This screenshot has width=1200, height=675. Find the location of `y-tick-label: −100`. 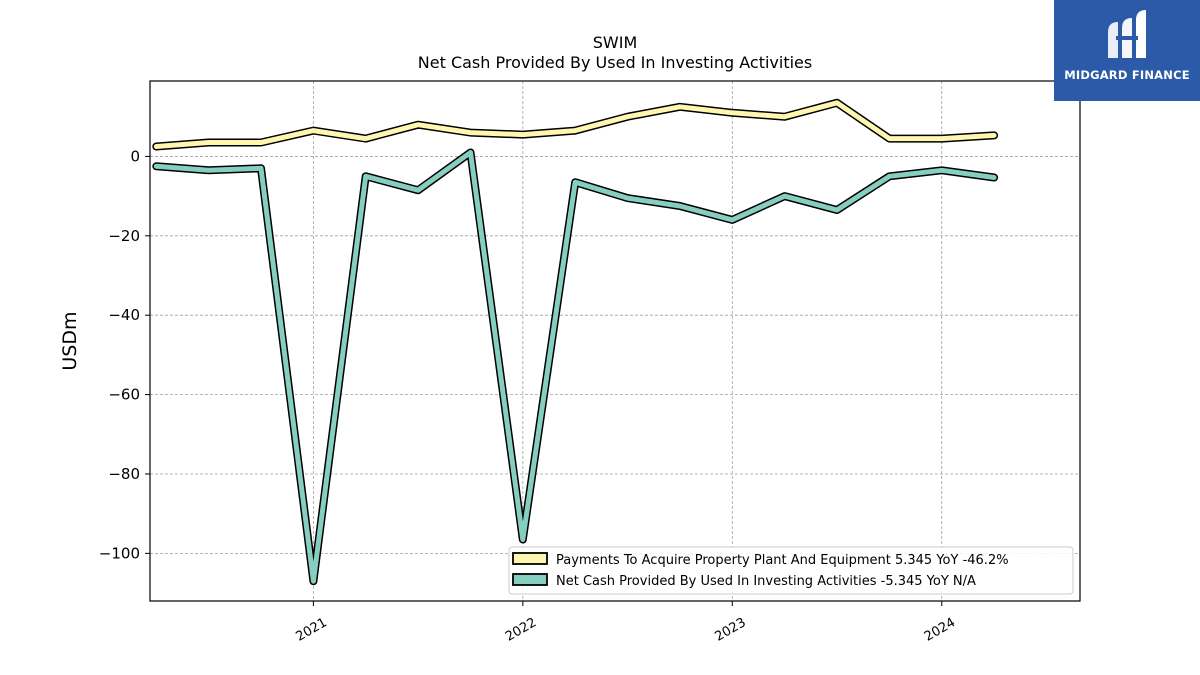

y-tick-label: −100 is located at coordinates (119, 553).